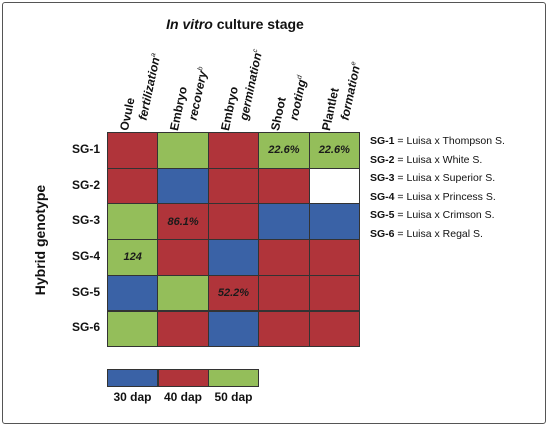  What do you see at coordinates (182, 397) in the screenshot?
I see `legend-label: 40 dap` at bounding box center [182, 397].